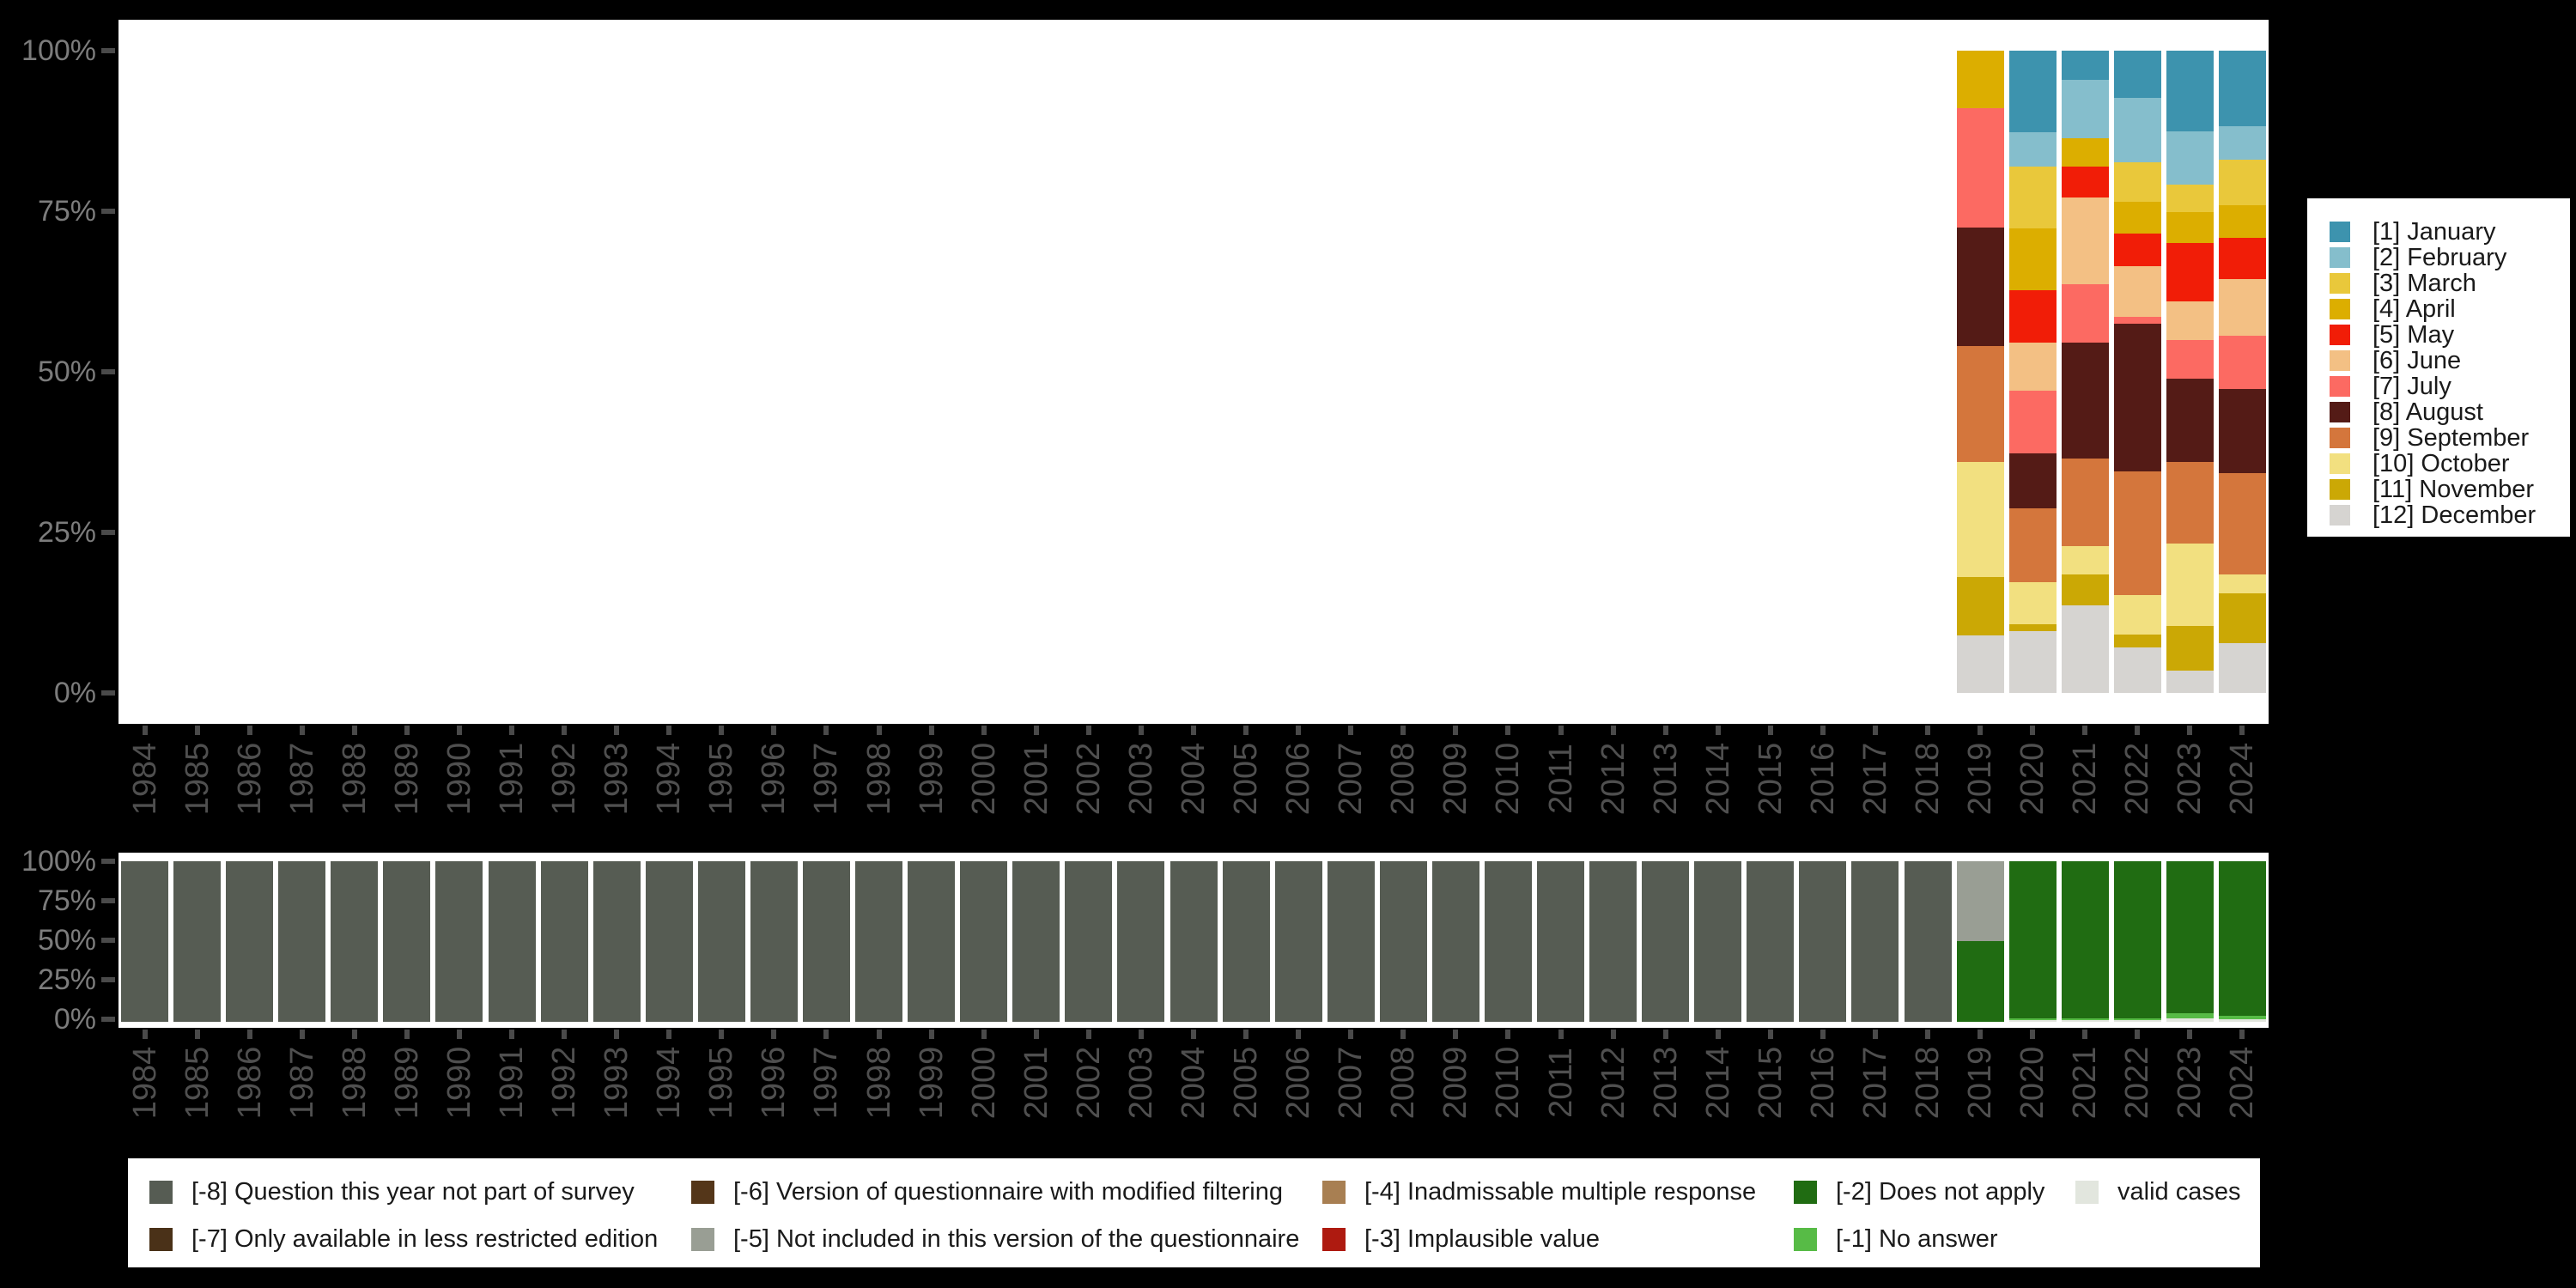 The height and width of the screenshot is (1288, 2576). I want to click on bar-segment-2006, so click(1298, 941).